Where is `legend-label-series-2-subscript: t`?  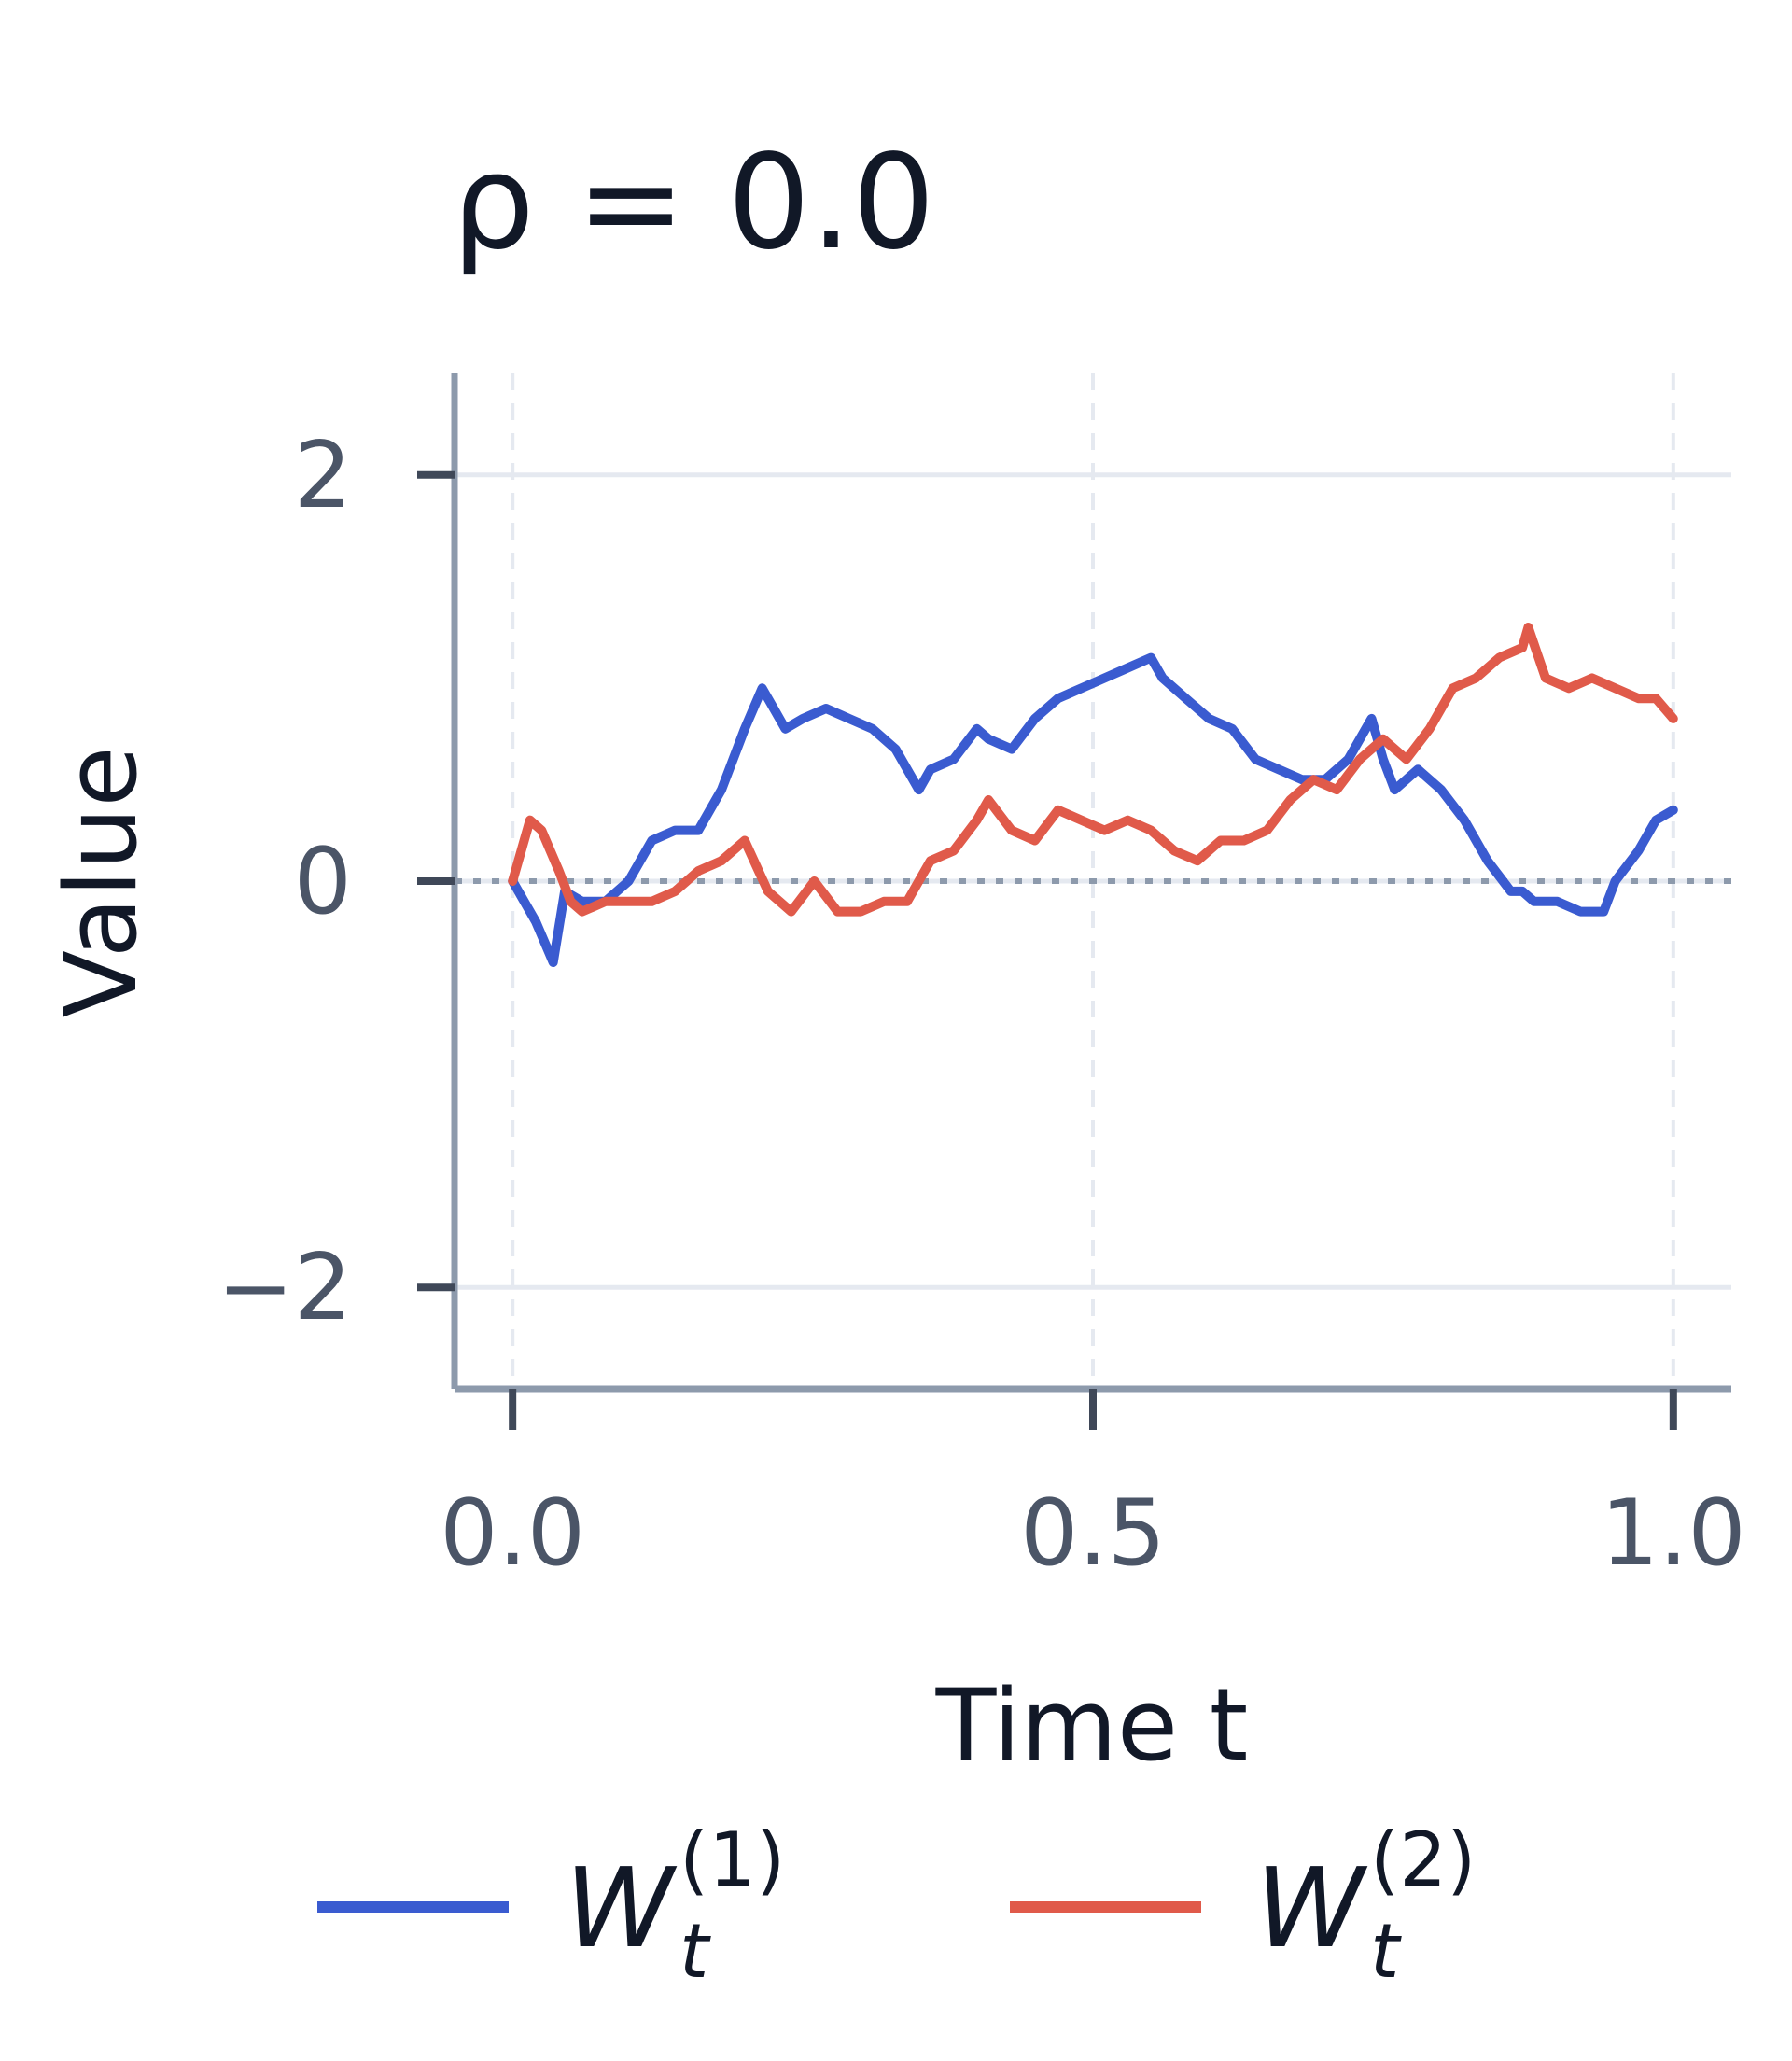 legend-label-series-2-subscript: t is located at coordinates (1386, 1951).